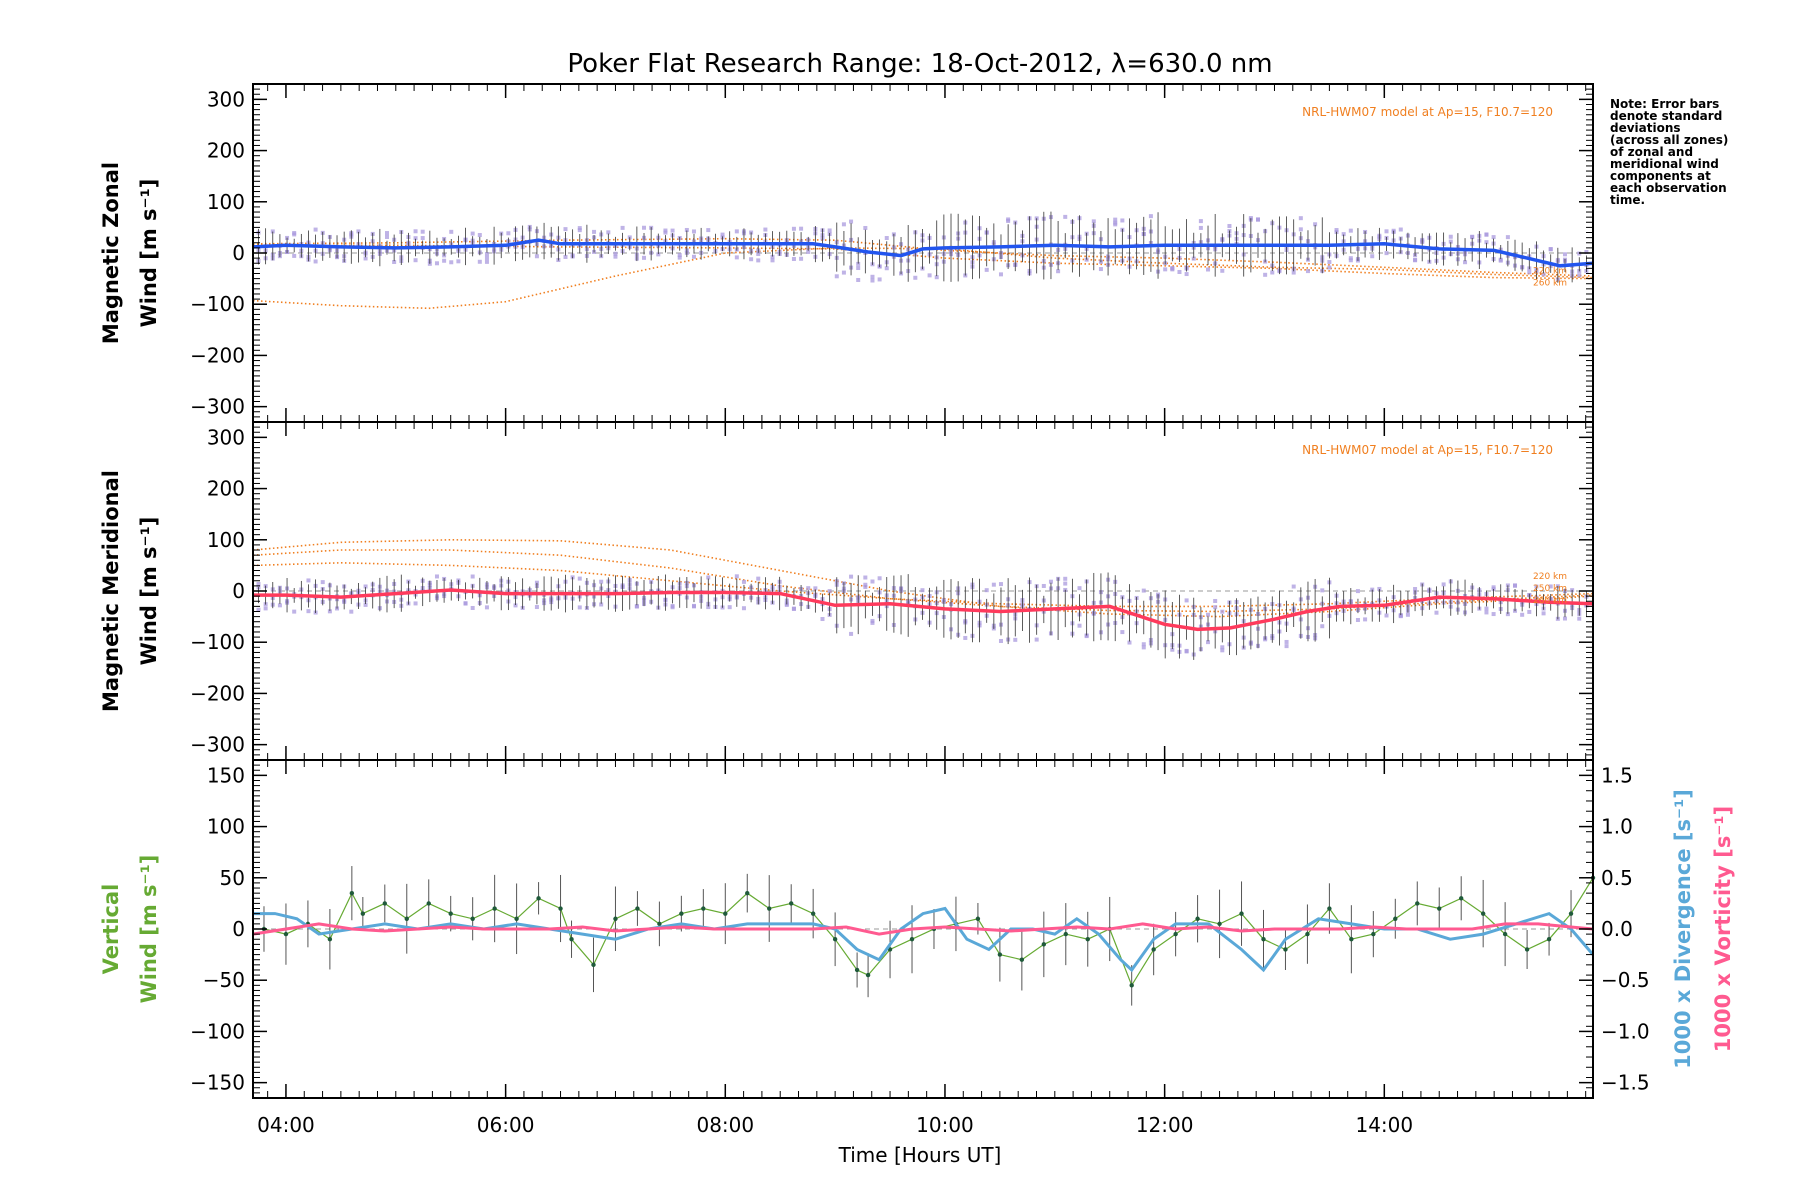 This screenshot has width=1800, height=1200. I want to click on y-tick-label: −100, so click(217, 642).